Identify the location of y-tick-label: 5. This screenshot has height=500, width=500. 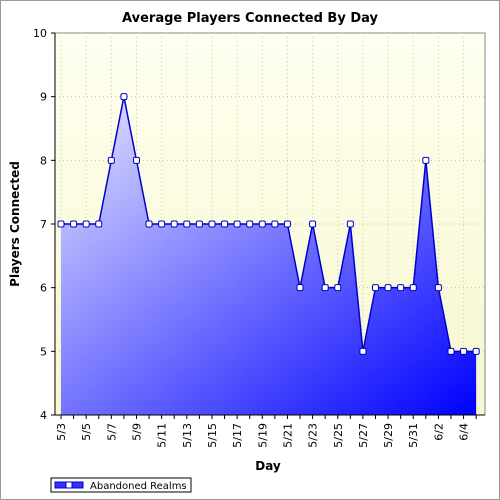
(43, 351).